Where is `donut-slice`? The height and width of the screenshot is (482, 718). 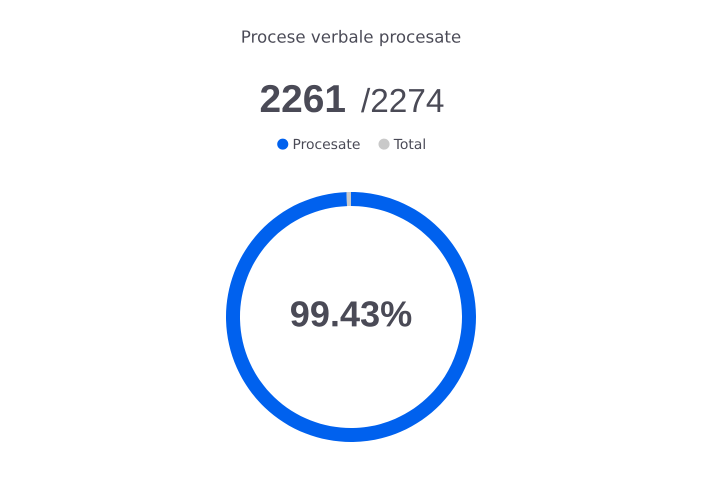 donut-slice is located at coordinates (348, 199).